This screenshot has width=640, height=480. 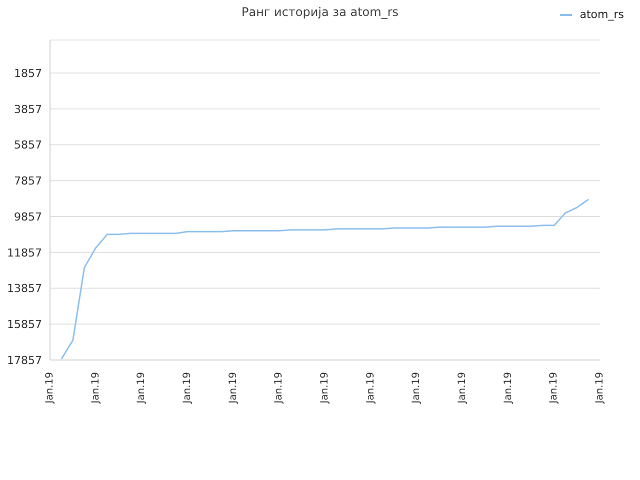 I want to click on y-tick-label: 11857, so click(x=24, y=253).